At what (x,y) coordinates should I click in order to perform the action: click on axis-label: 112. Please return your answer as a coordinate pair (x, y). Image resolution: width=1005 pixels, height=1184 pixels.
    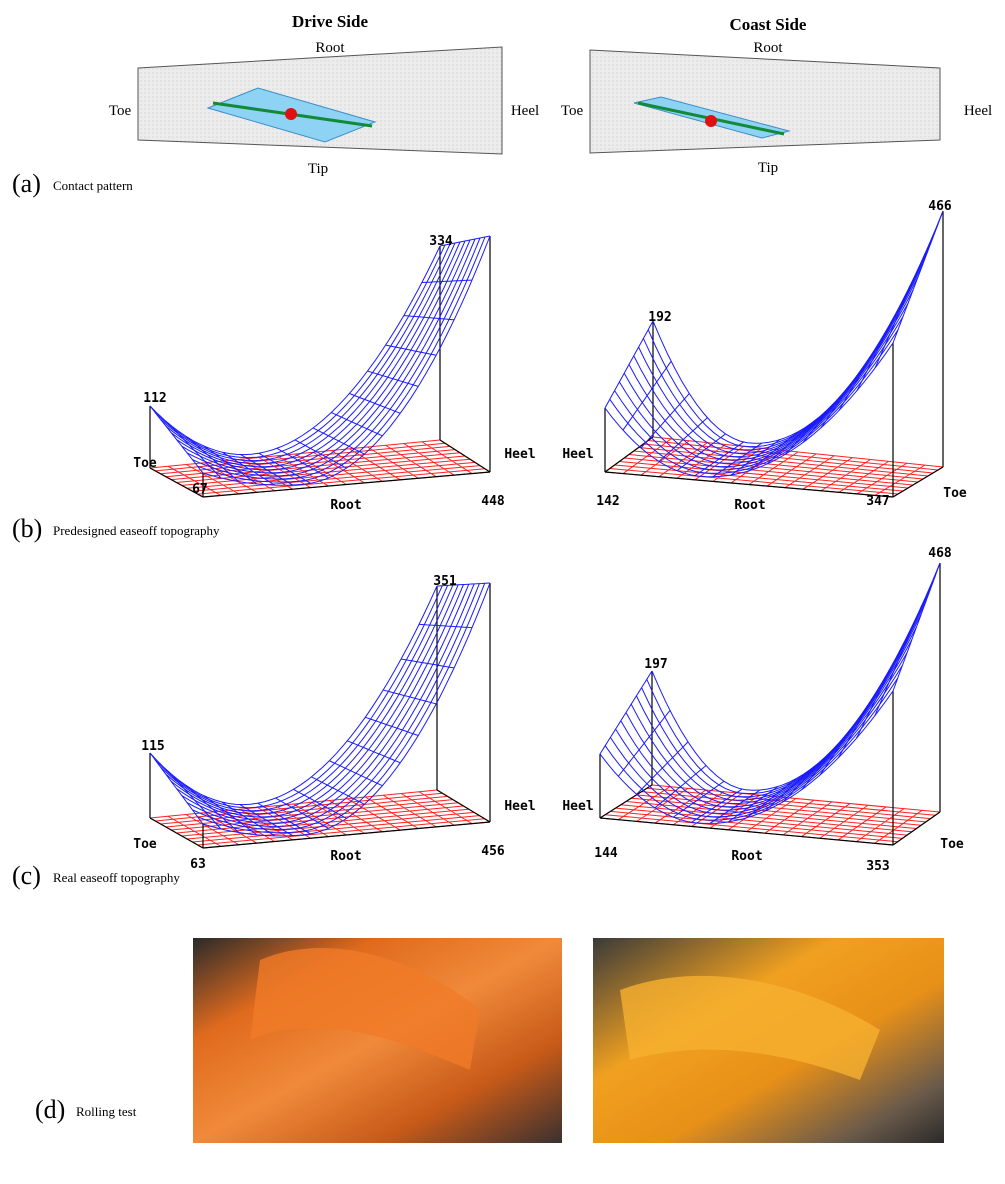
    Looking at the image, I should click on (154, 398).